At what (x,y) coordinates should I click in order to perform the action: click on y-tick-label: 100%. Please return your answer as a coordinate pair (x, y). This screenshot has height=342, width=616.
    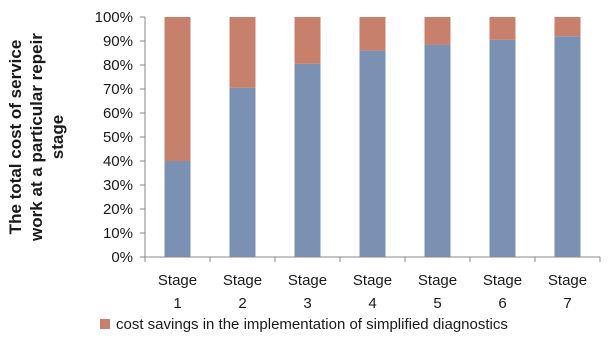
    Looking at the image, I should click on (114, 17).